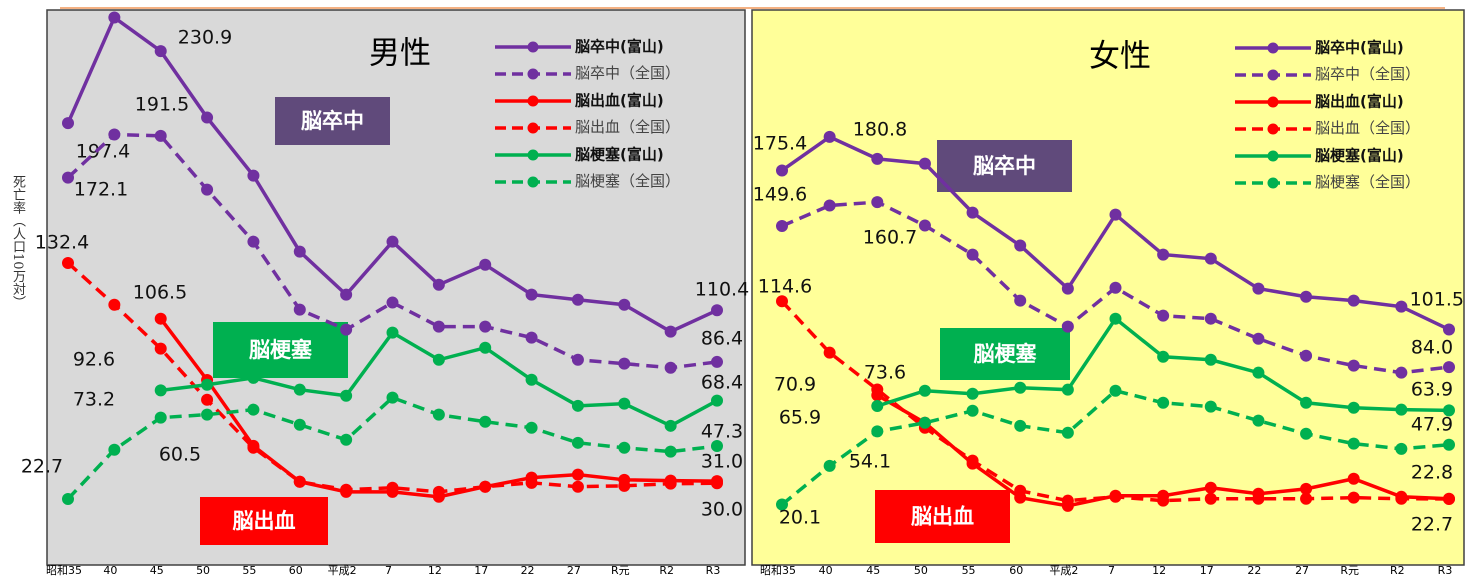 The width and height of the screenshot is (1465, 576). Describe the element at coordinates (1432, 390) in the screenshot. I see `data-label: 63.9` at that location.